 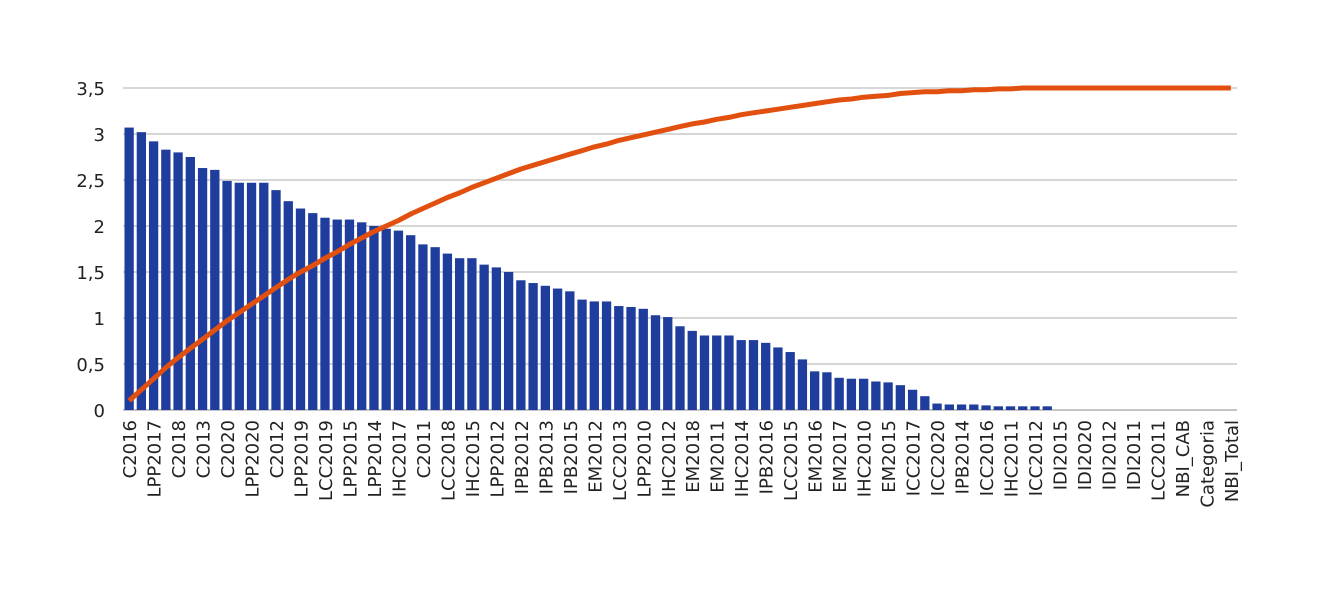 I want to click on y-tick-label: 1,5, so click(x=90, y=273).